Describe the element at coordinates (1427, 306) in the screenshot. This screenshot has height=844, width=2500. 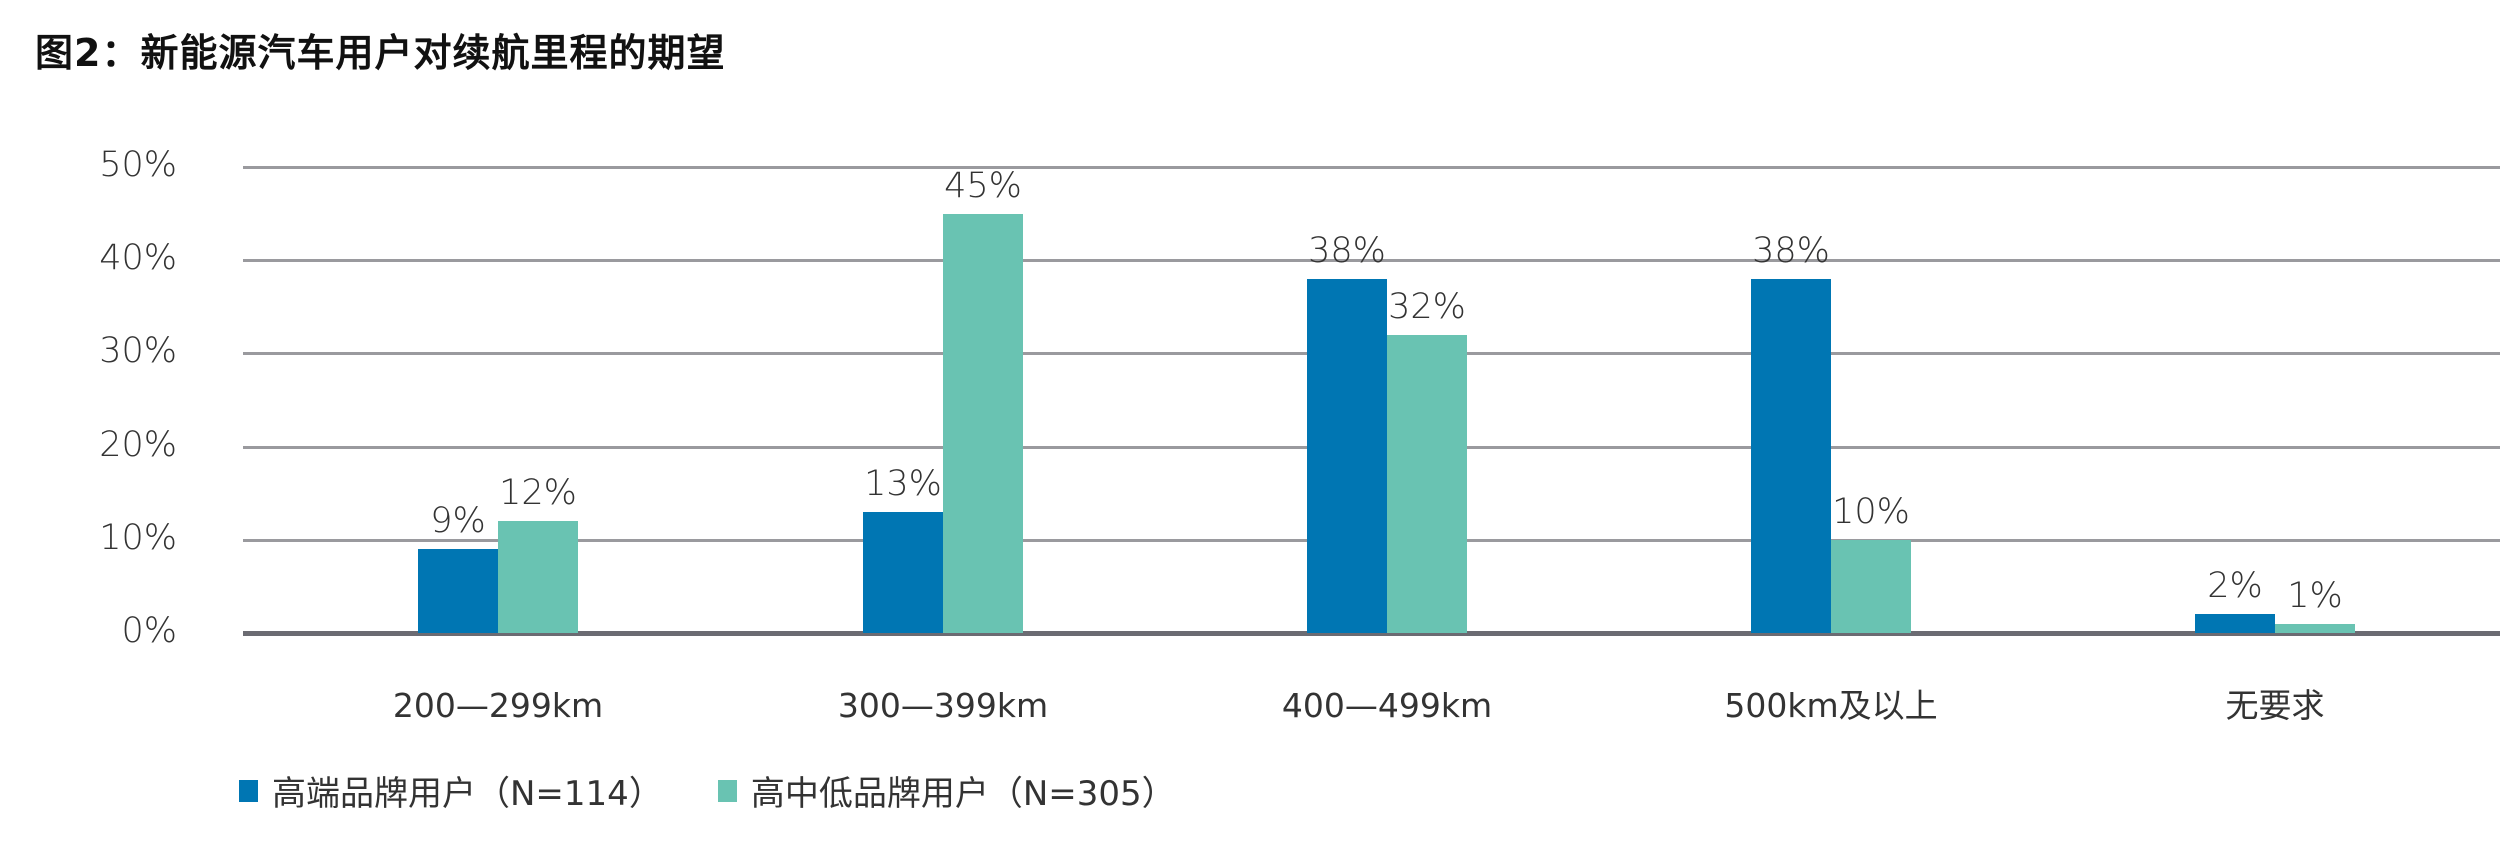
I see `data-label: 32%` at that location.